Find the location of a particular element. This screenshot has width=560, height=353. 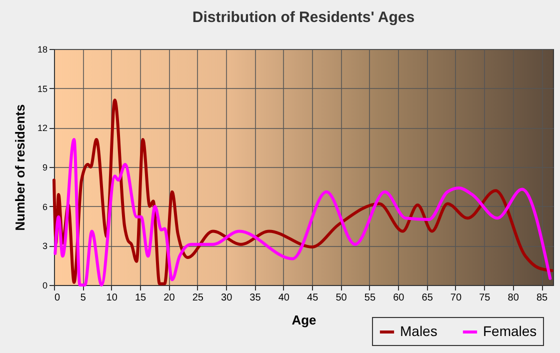

y-tick-label: 12 is located at coordinates (42, 128).